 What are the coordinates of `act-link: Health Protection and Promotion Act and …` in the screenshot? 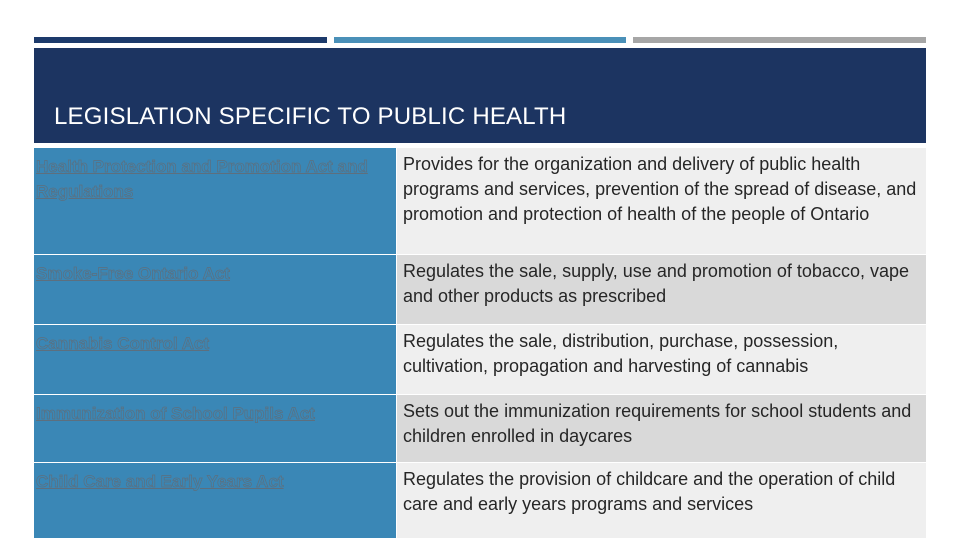 It's located at (202, 179).